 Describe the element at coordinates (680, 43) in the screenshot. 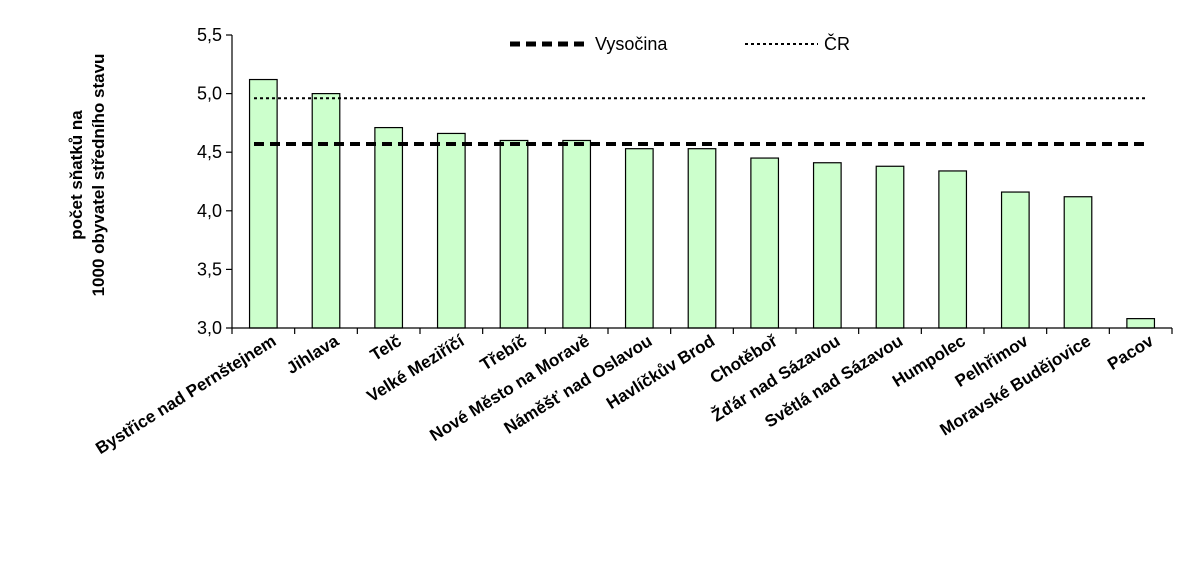

I see `legend: Vysočina ČR` at that location.